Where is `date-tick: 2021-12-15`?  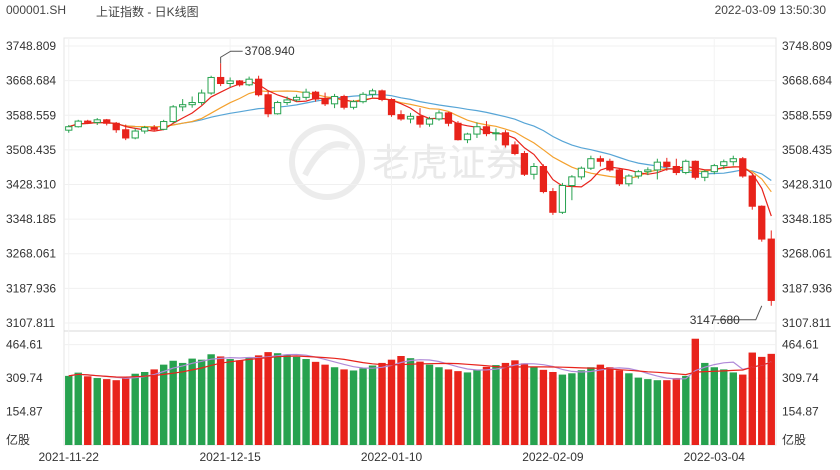 date-tick: 2021-12-15 is located at coordinates (230, 457).